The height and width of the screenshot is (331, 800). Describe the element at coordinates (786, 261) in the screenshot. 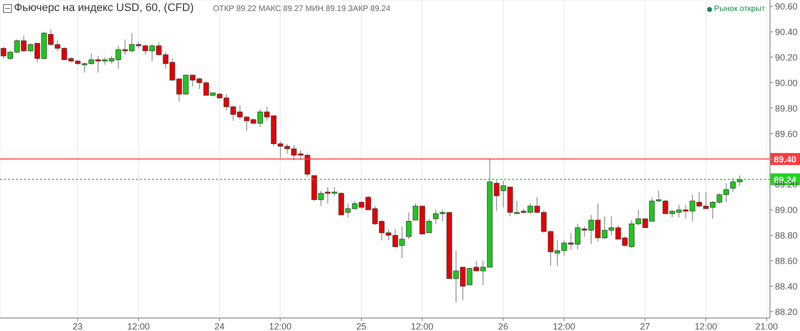

I see `y-tick-label: 88.60` at that location.